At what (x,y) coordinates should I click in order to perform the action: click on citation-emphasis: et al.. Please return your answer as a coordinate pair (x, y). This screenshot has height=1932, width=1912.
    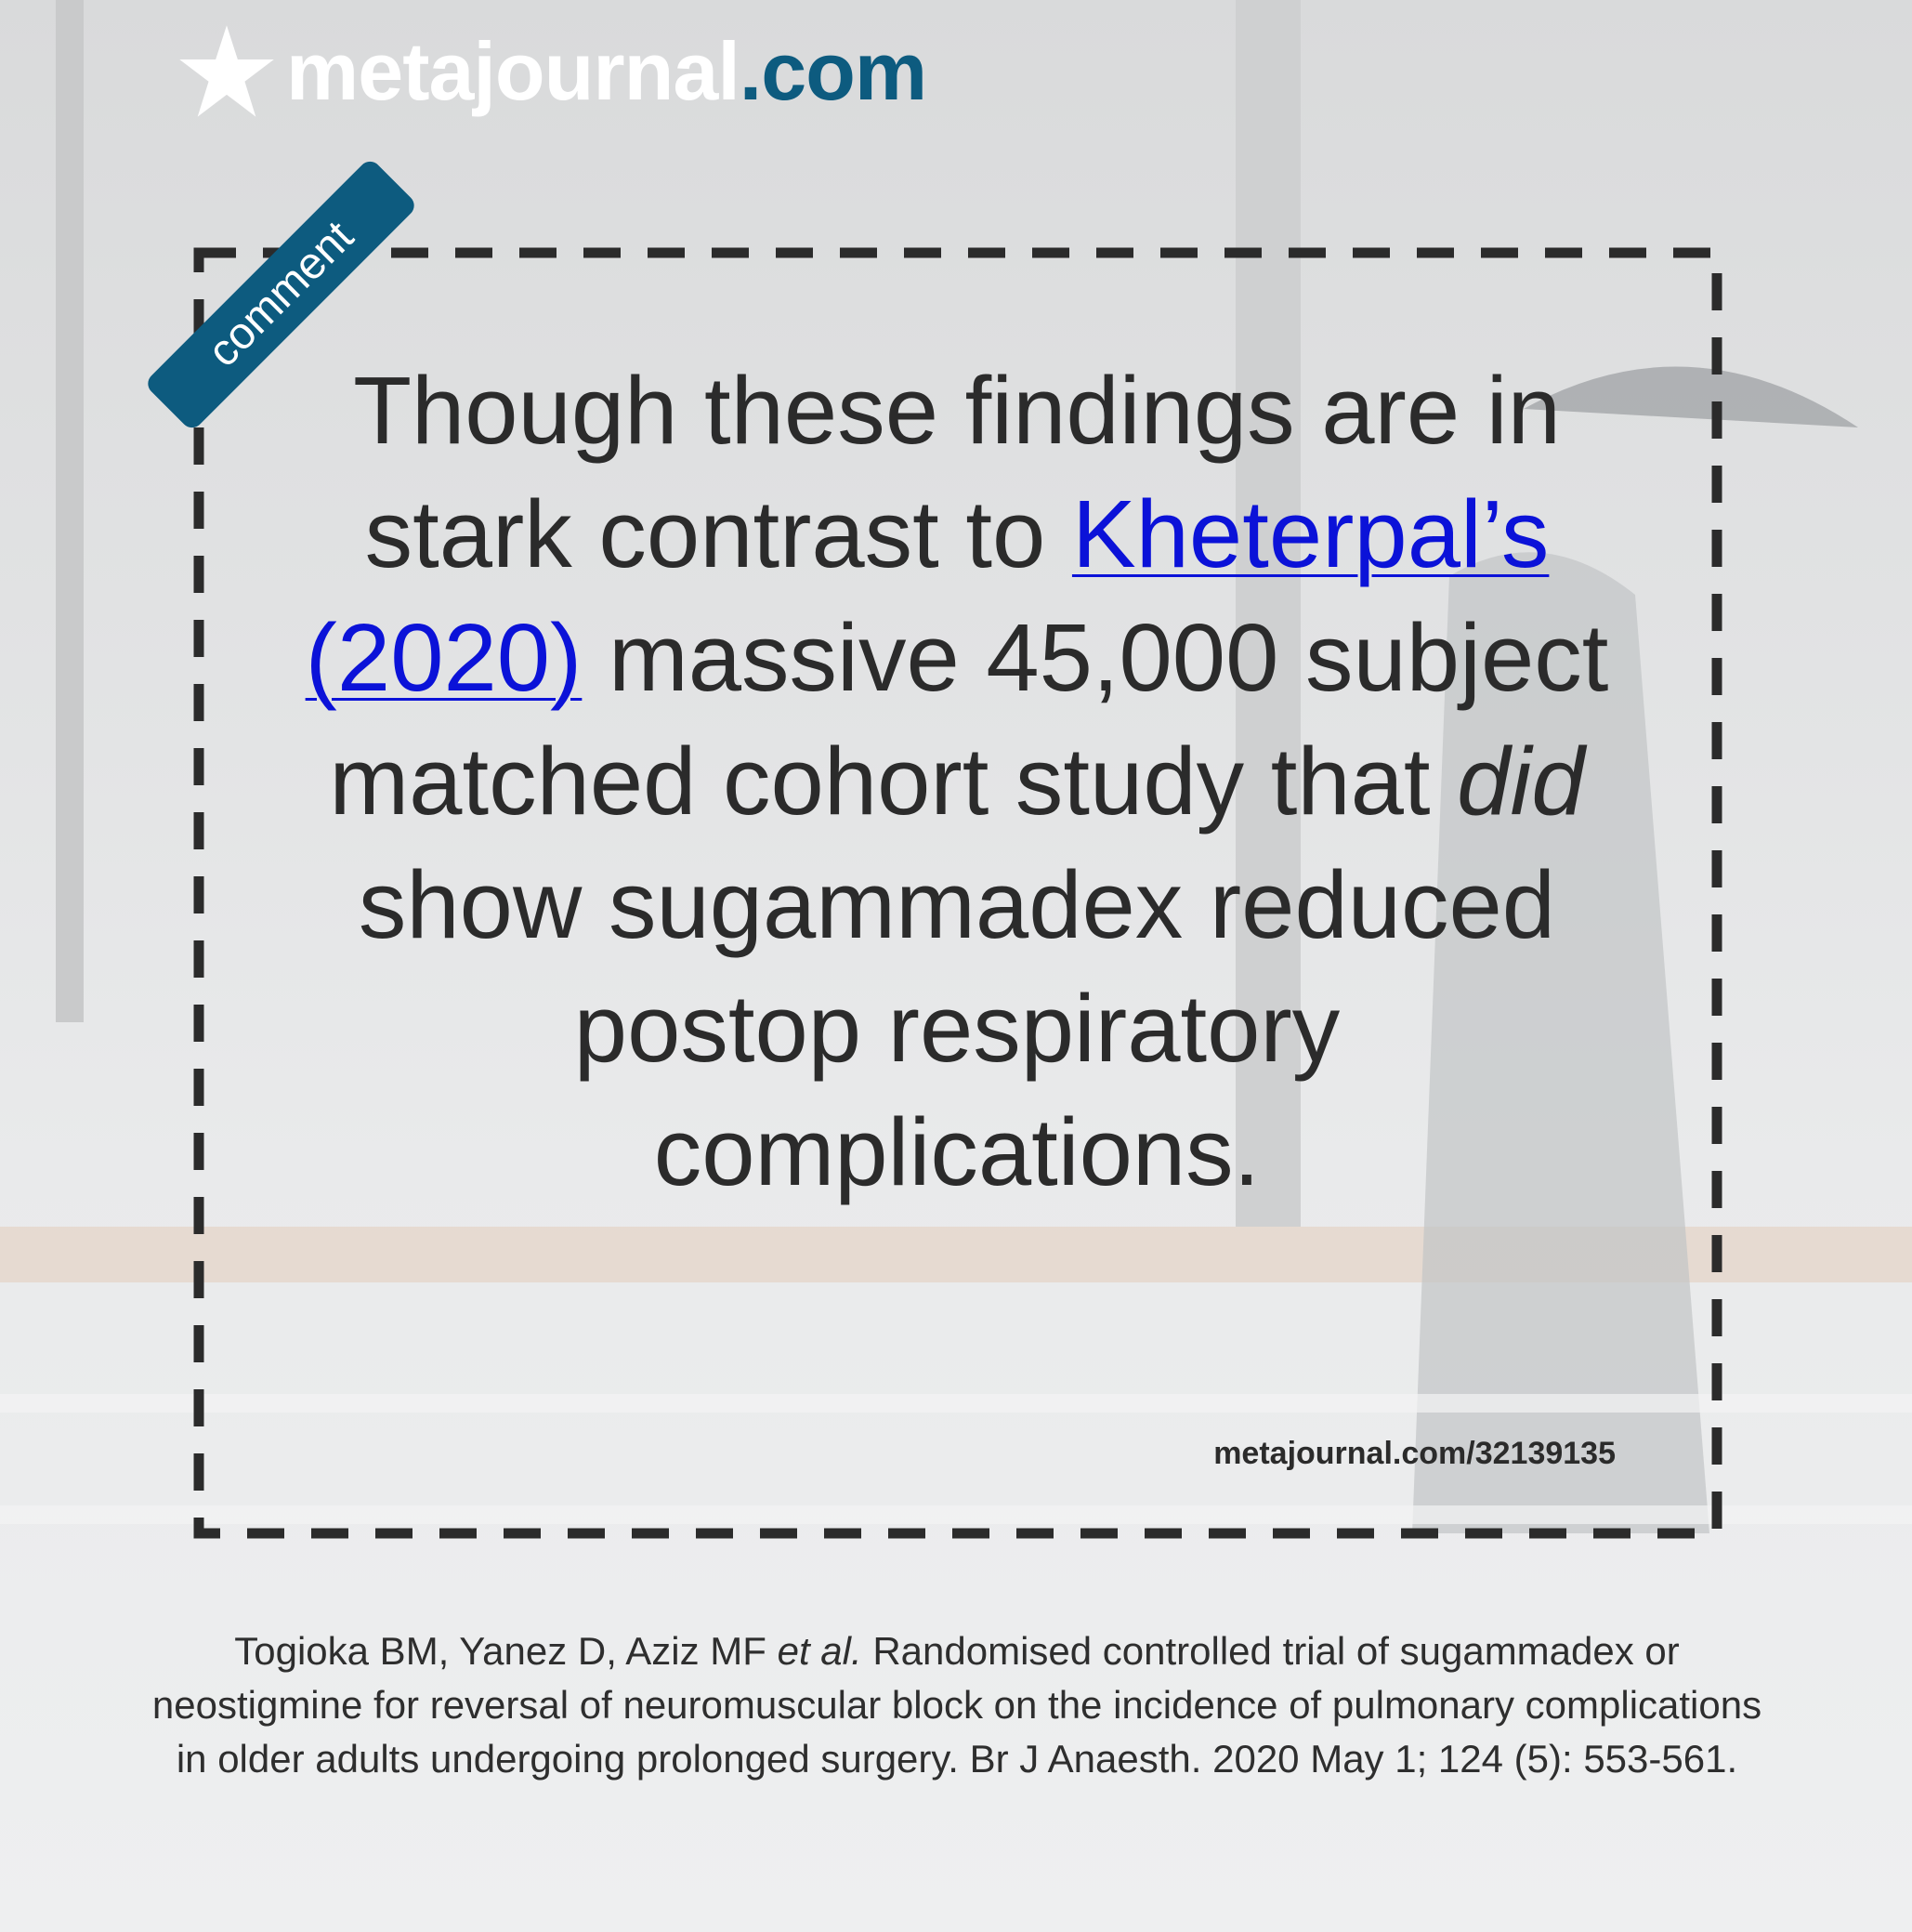
    Looking at the image, I should click on (820, 1651).